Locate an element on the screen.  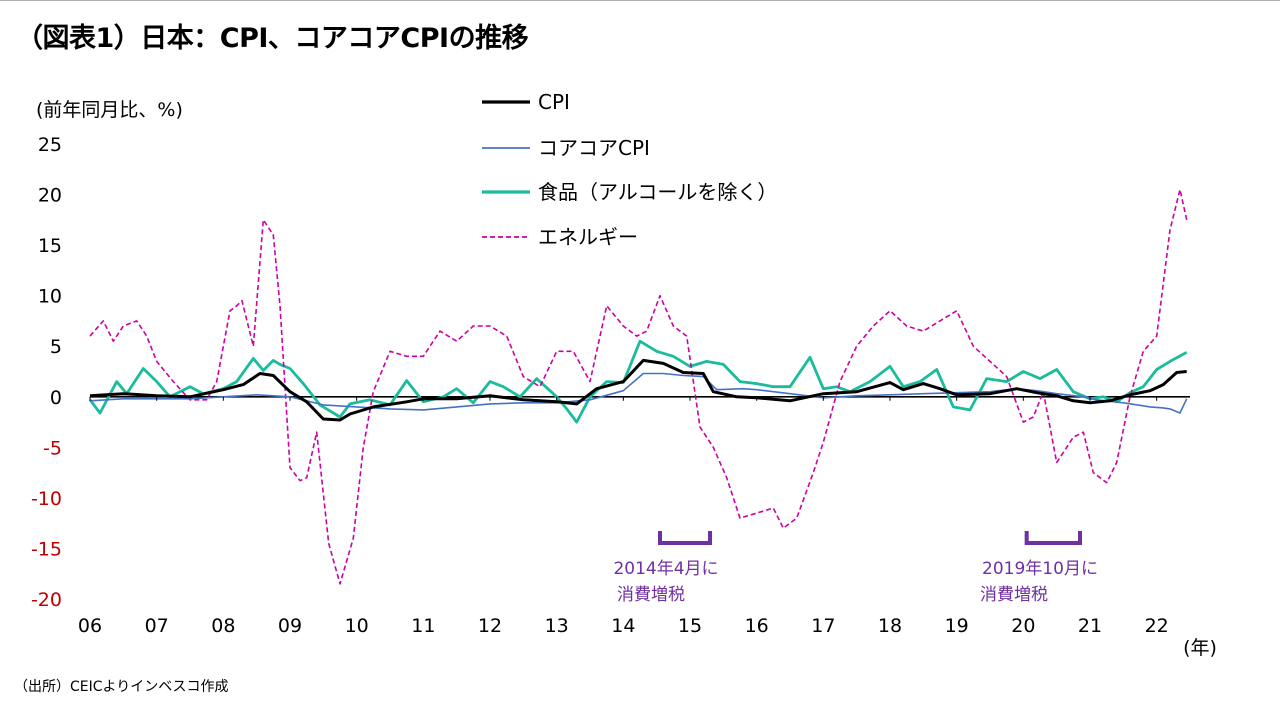
source-note: （出所）CEICよりインベスコ作成 is located at coordinates (121, 687).